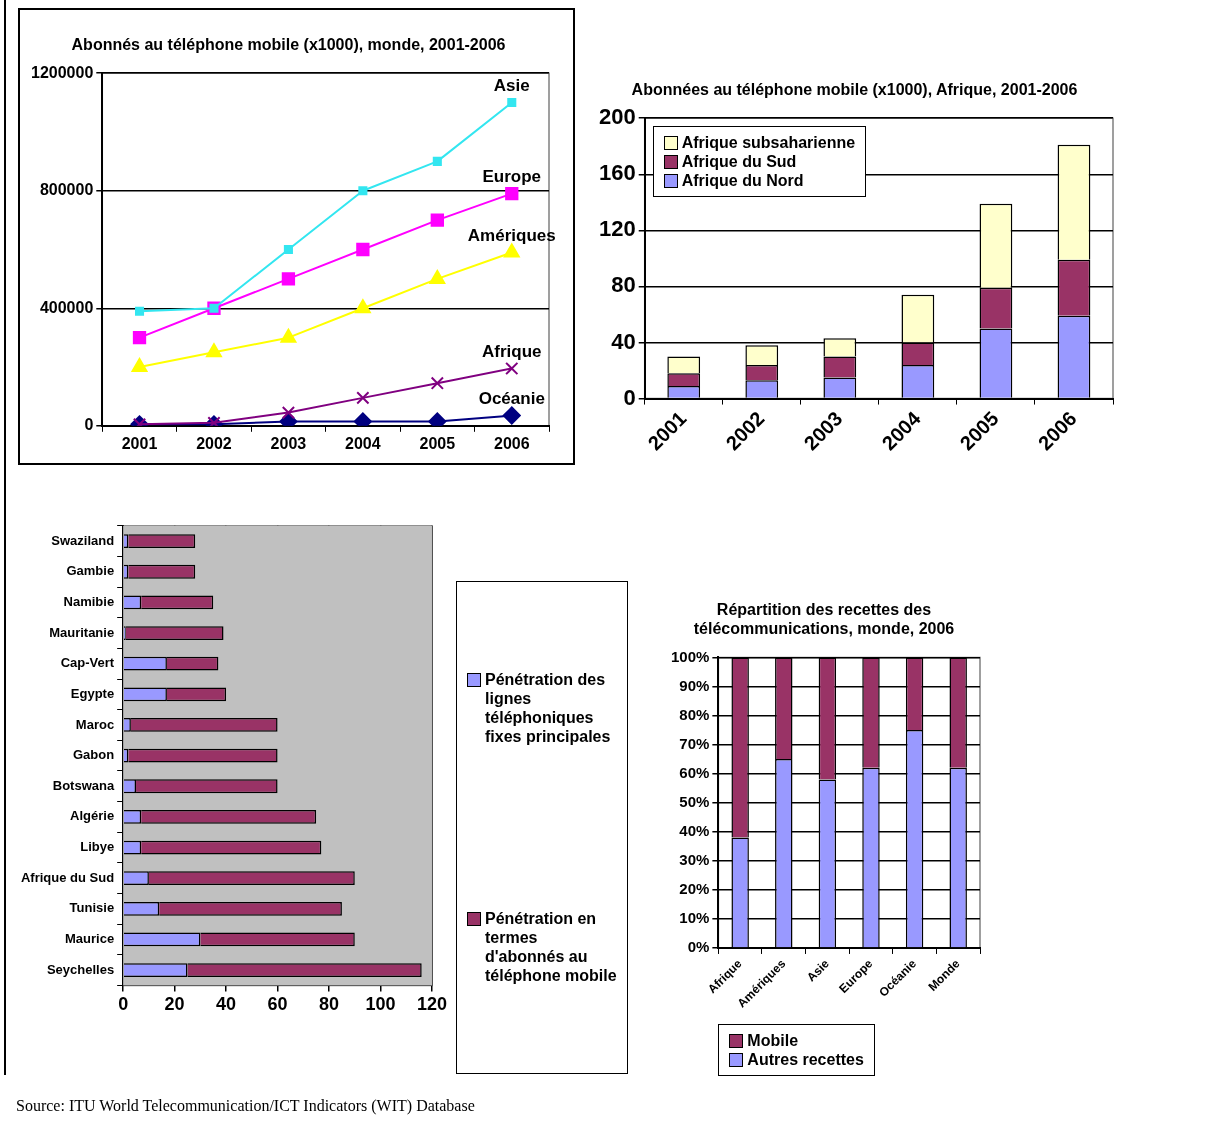 Image resolution: width=1207 pixels, height=1132 pixels. Describe the element at coordinates (67, 877) in the screenshot. I see `y-tick-label: Afrique du Sud` at that location.